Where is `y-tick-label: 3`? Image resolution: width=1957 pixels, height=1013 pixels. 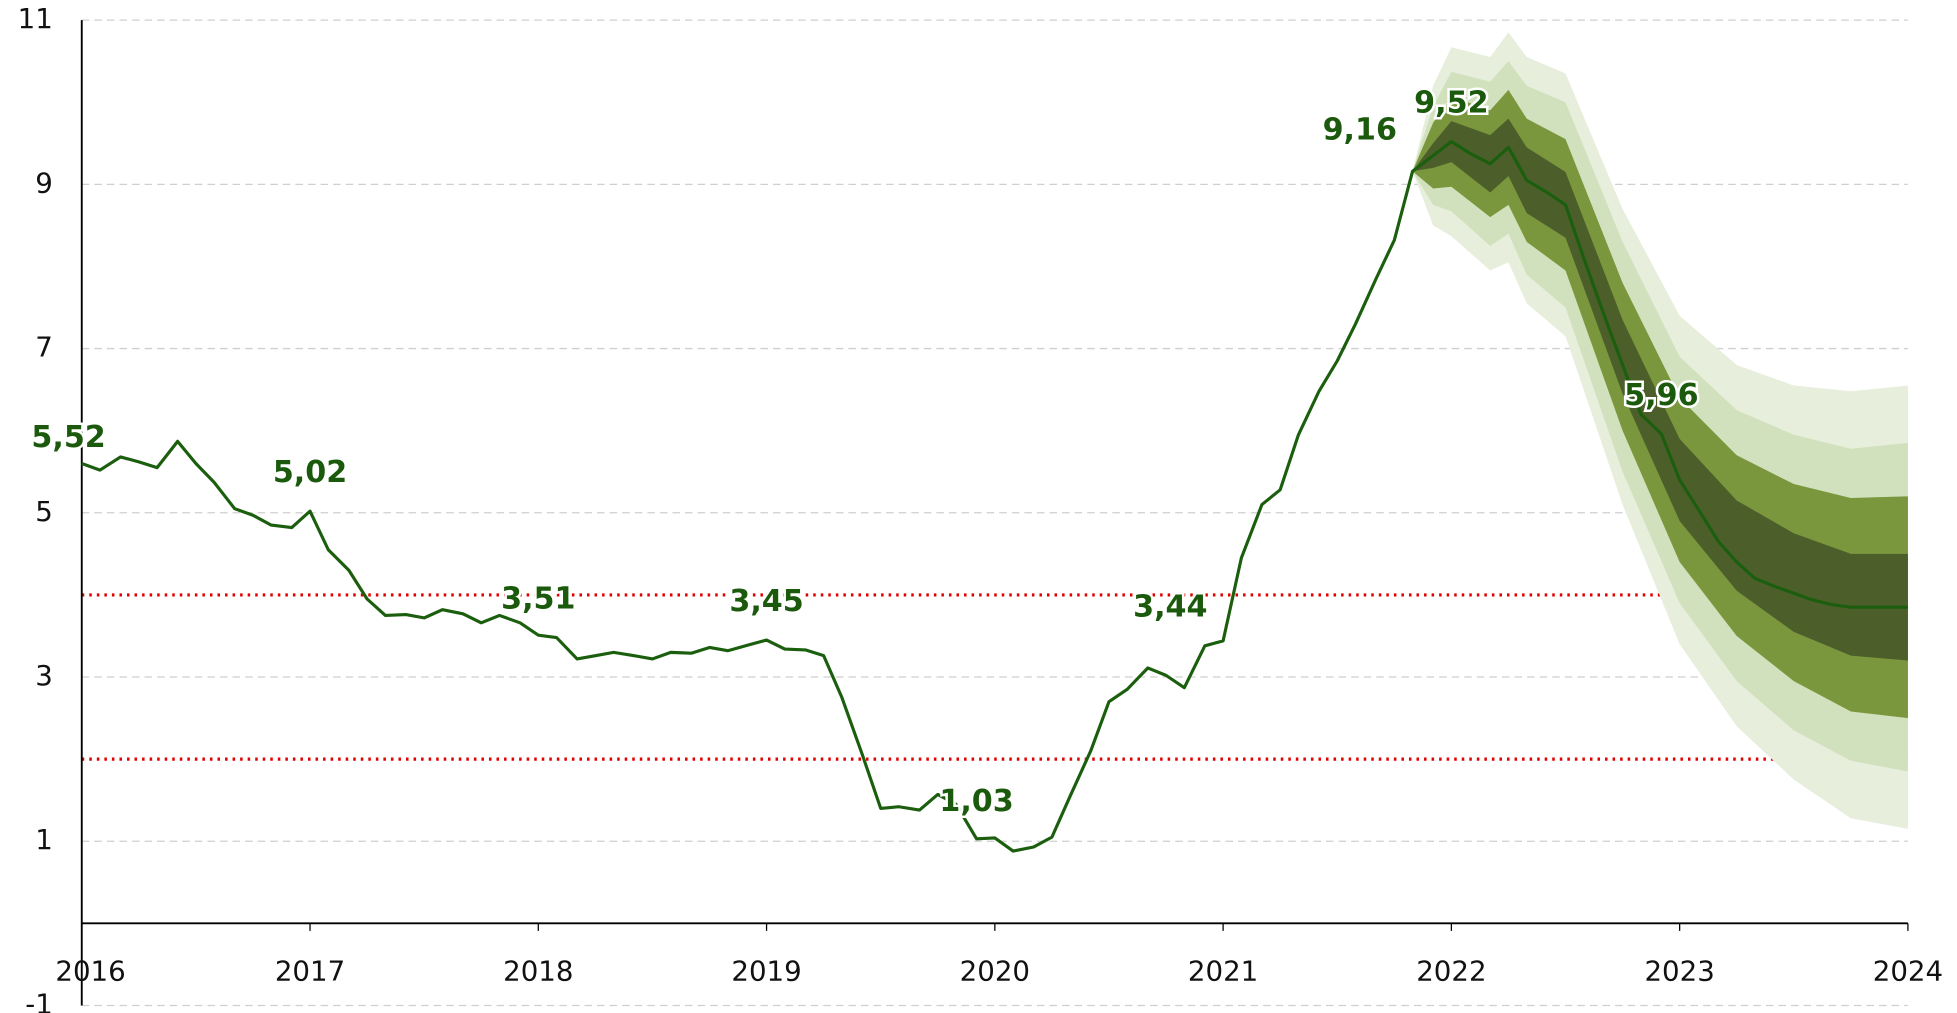
y-tick-label: 3 is located at coordinates (44, 675).